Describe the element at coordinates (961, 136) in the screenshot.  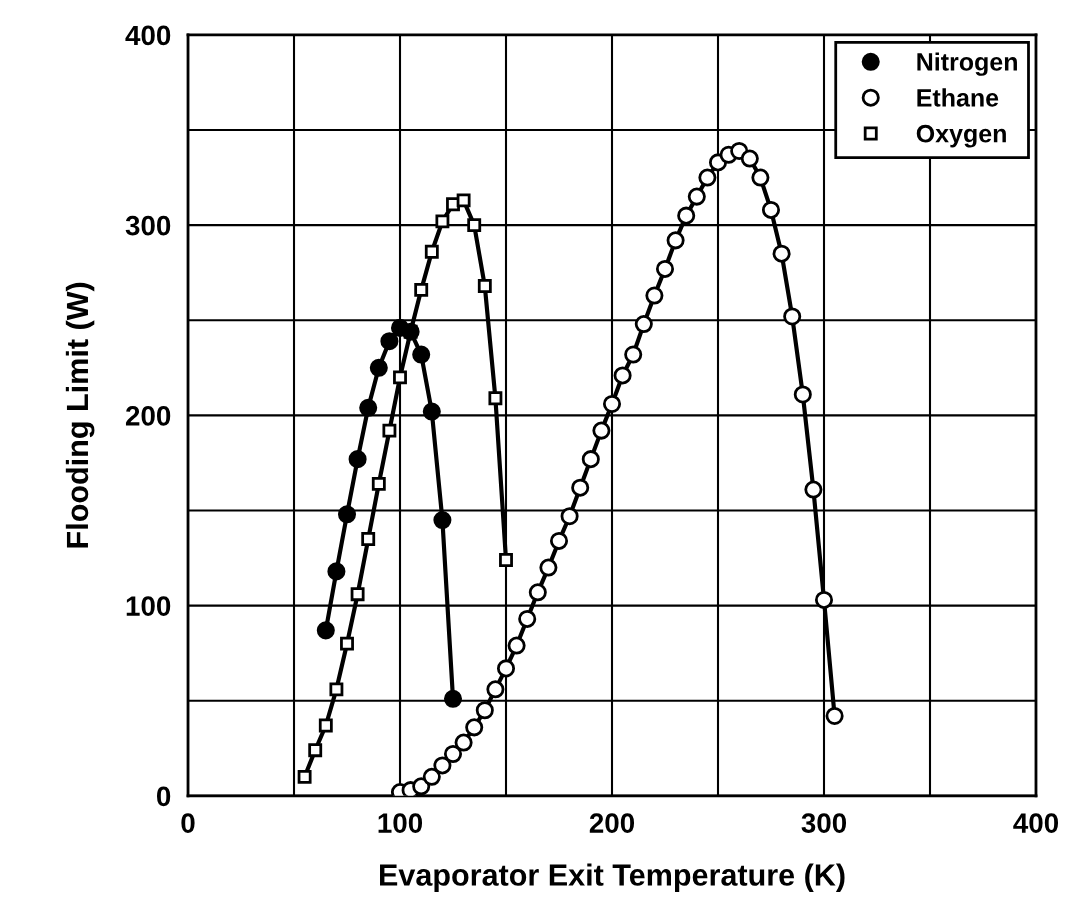
I see `legend-label: Oxygen` at that location.